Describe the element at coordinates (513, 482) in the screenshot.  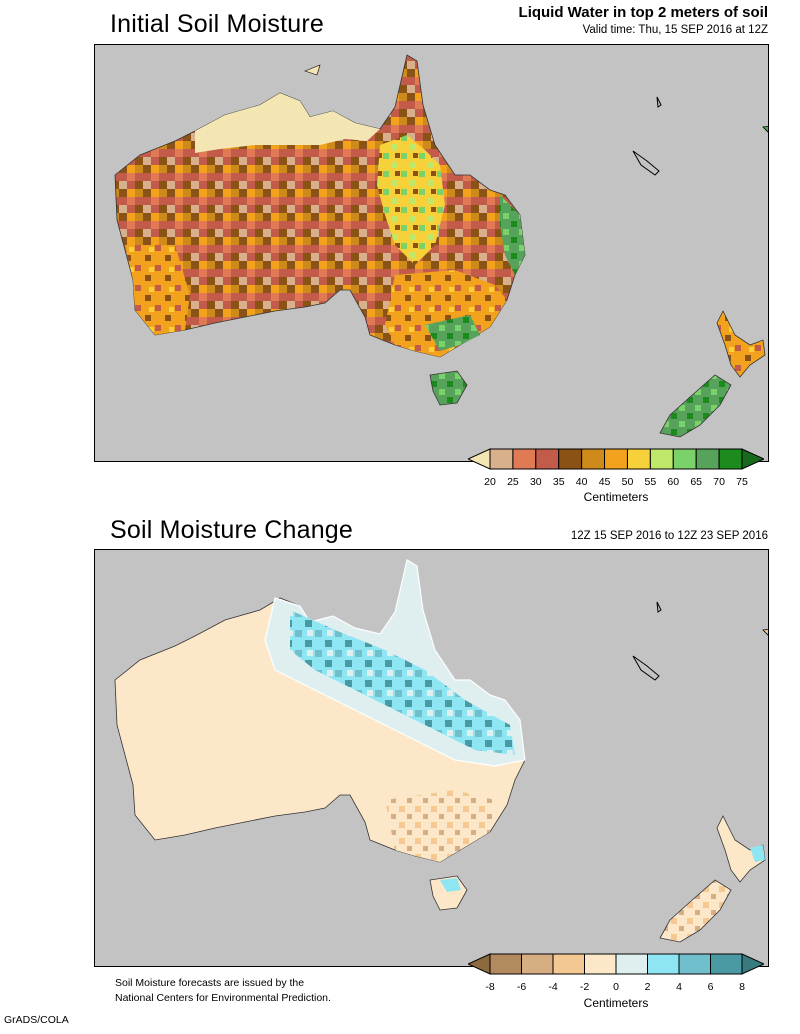
I see `top-legend-tick-label: 25` at that location.